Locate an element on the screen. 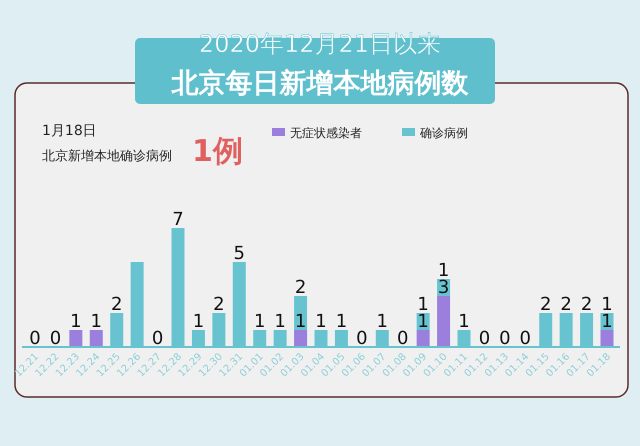 Image resolution: width=640 pixels, height=446 pixels. data-label: 3 is located at coordinates (444, 287).